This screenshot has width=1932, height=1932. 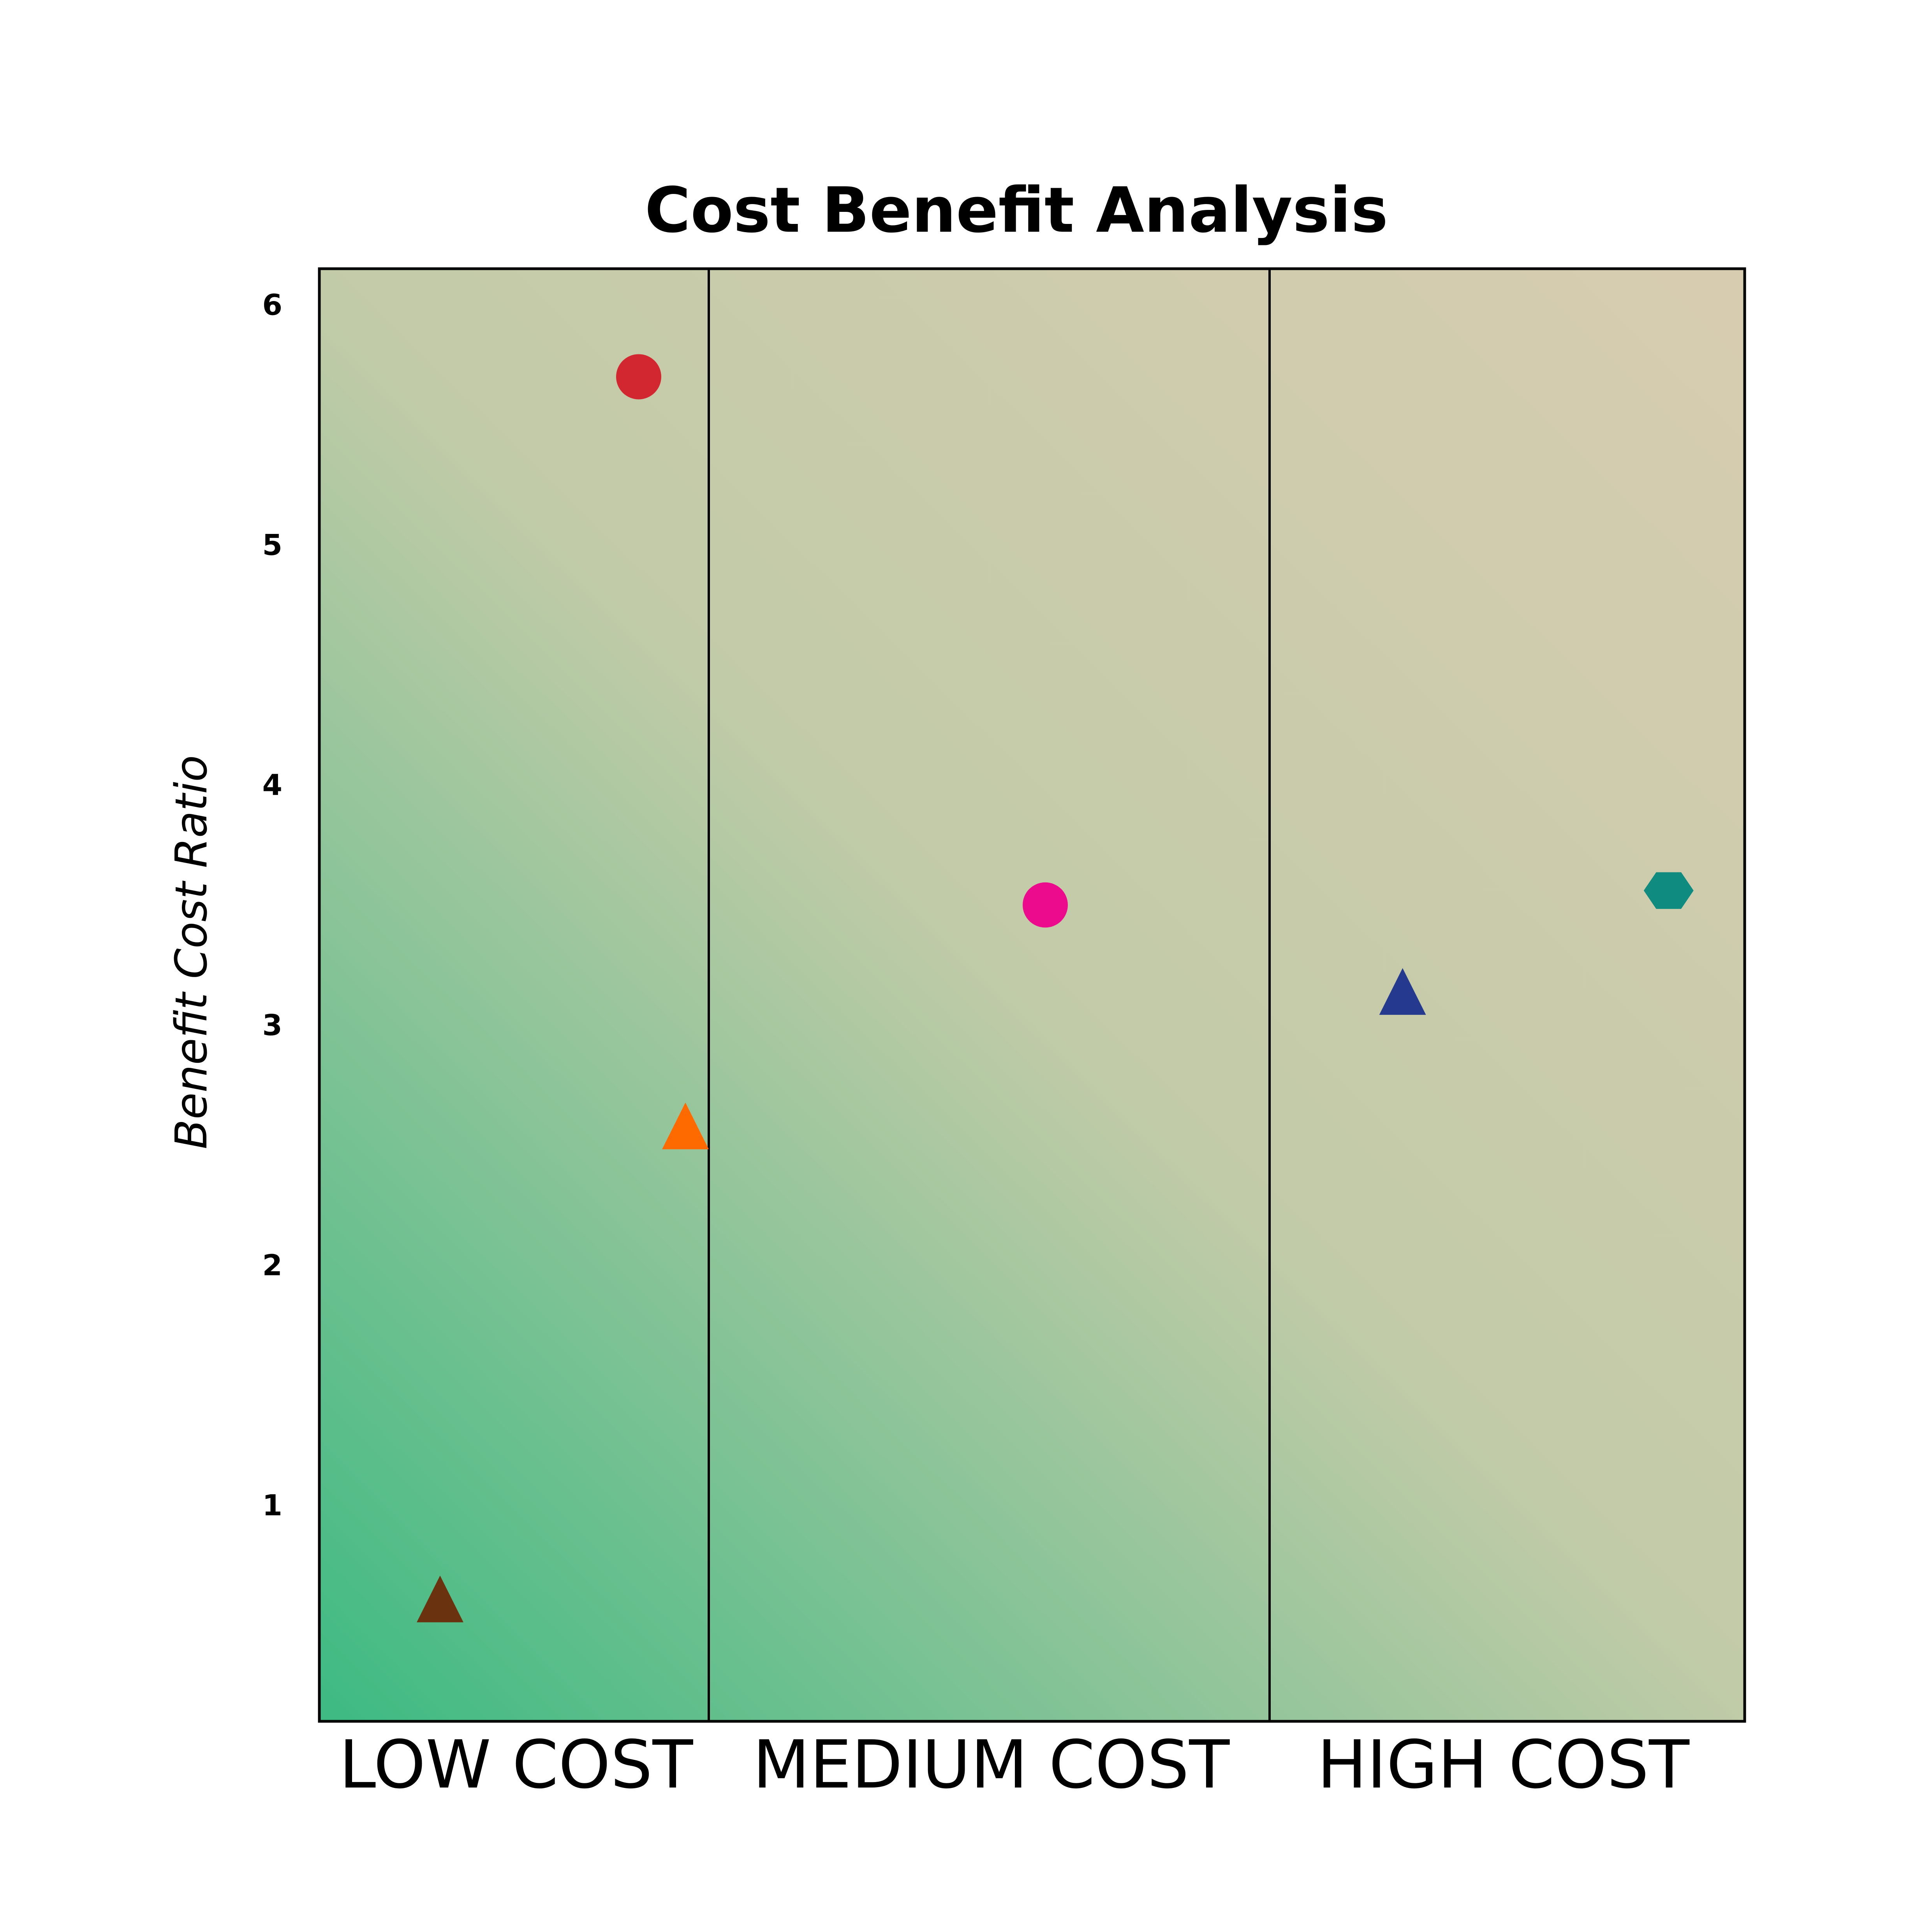 I want to click on y-axis-label: Benefit Cost Ratio, so click(x=191, y=952).